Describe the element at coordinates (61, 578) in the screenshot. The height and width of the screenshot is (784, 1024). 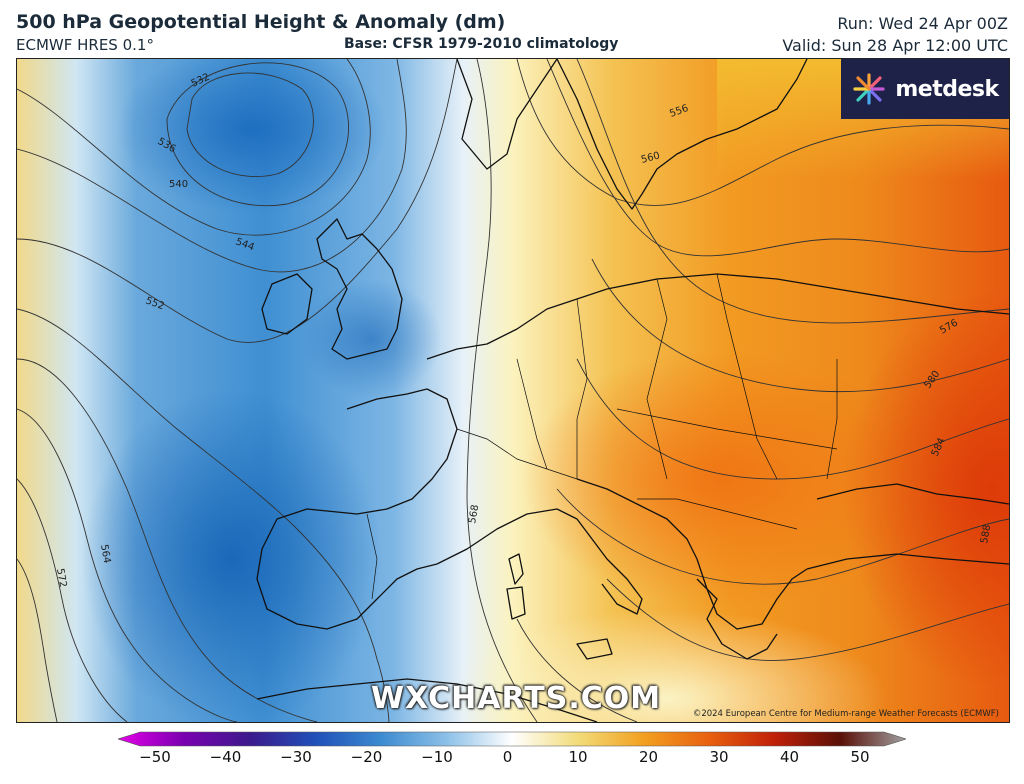
I see `contour-label: 572` at that location.